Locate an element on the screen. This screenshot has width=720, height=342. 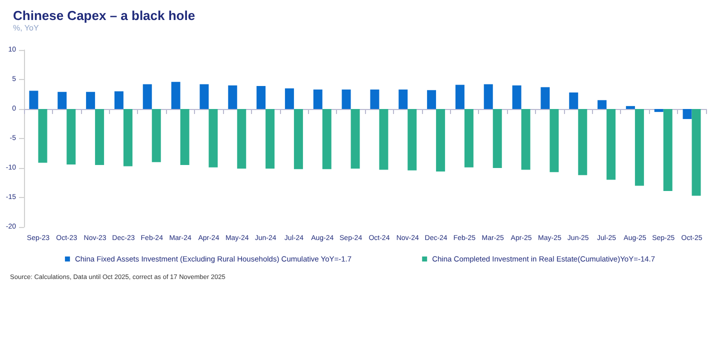
chart-subtitle: %, YoY is located at coordinates (26, 28).